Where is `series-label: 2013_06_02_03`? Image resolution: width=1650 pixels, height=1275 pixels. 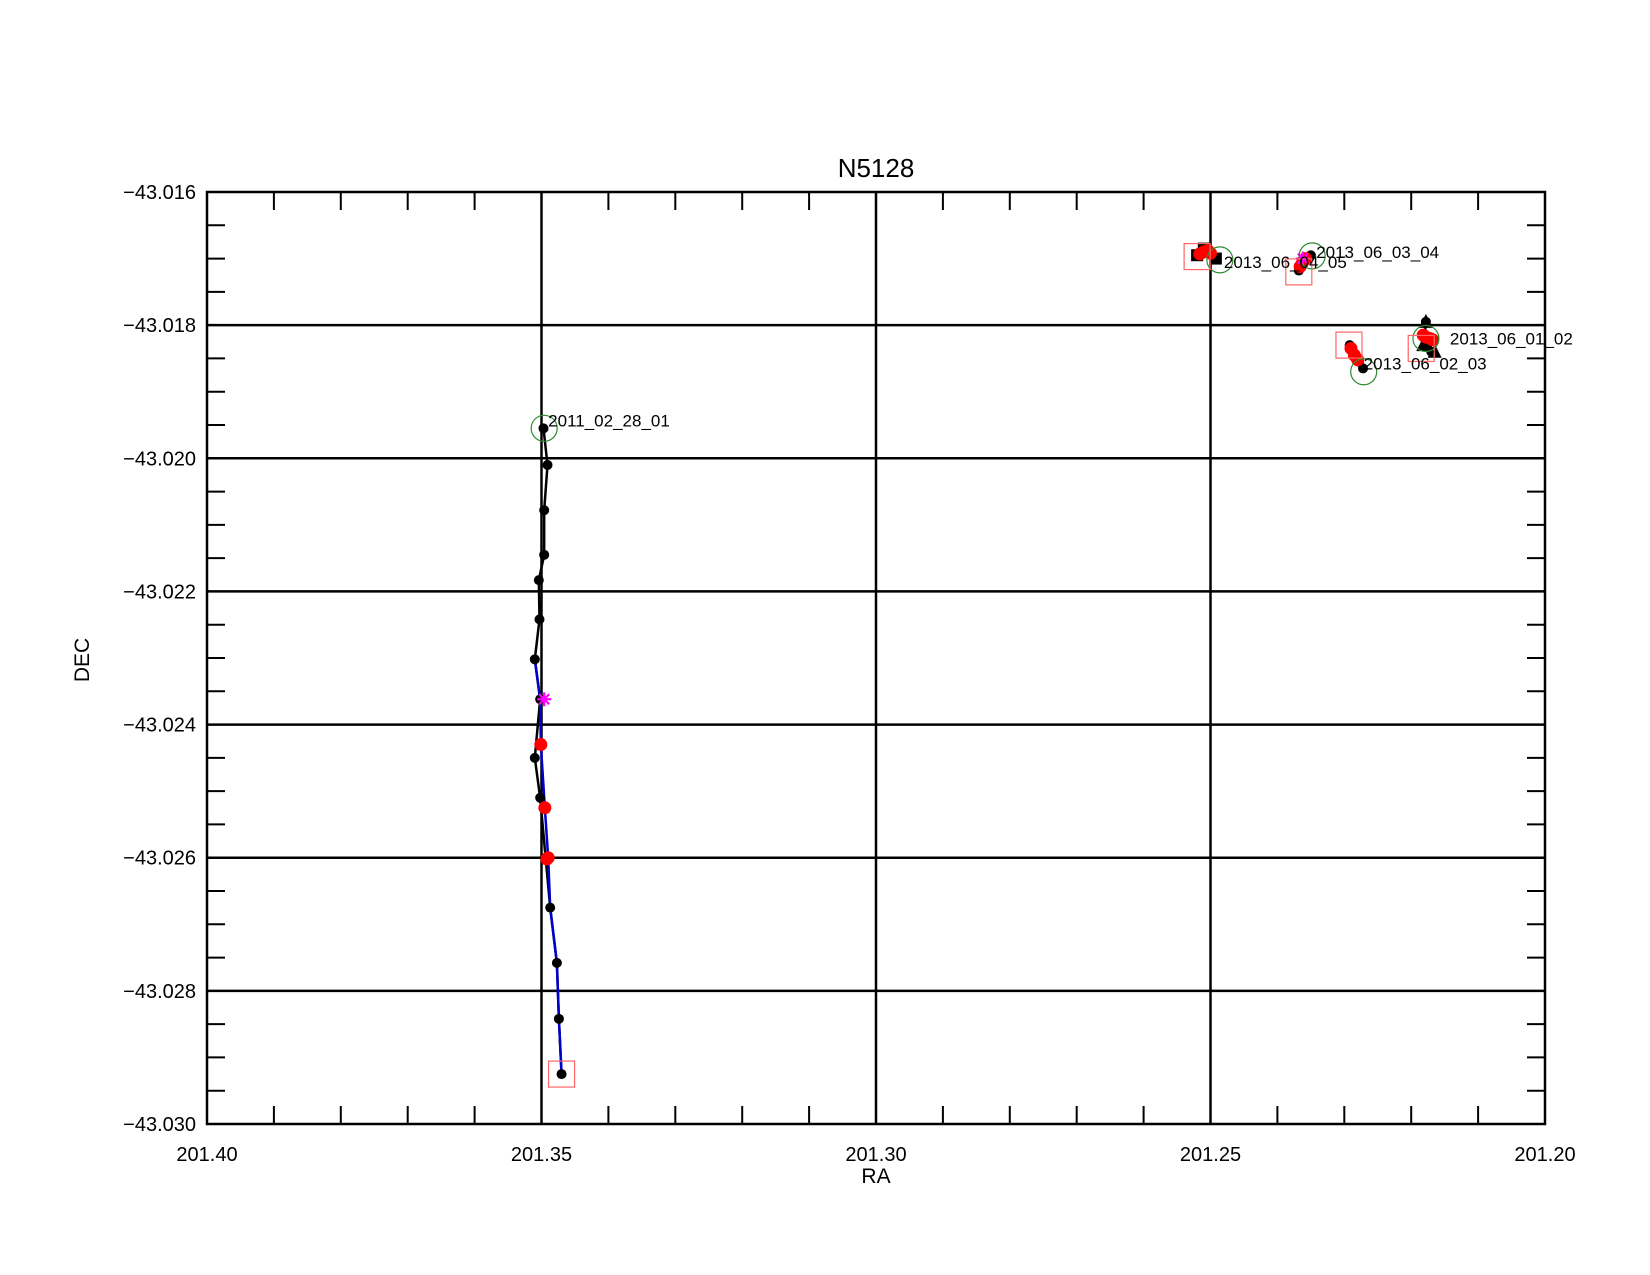
series-label: 2013_06_02_03 is located at coordinates (1425, 364).